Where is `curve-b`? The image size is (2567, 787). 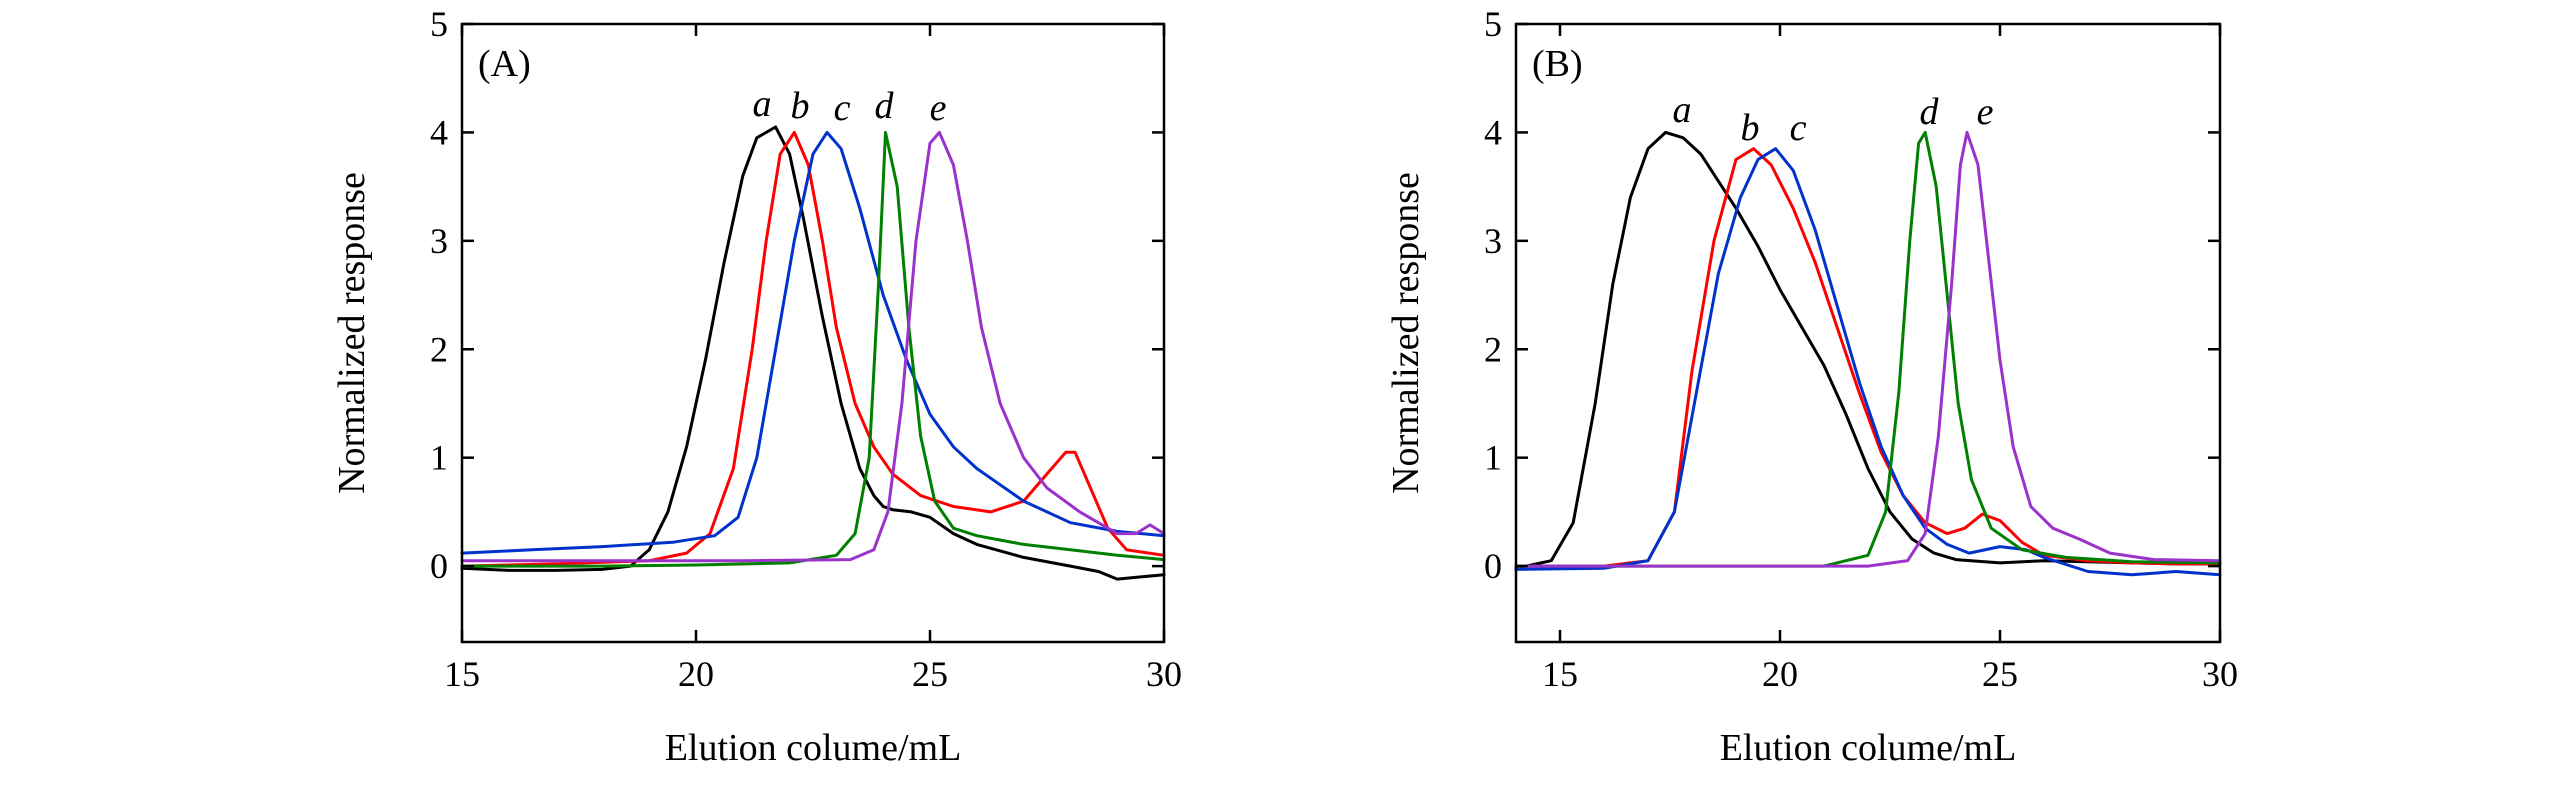 curve-b is located at coordinates (1868, 357).